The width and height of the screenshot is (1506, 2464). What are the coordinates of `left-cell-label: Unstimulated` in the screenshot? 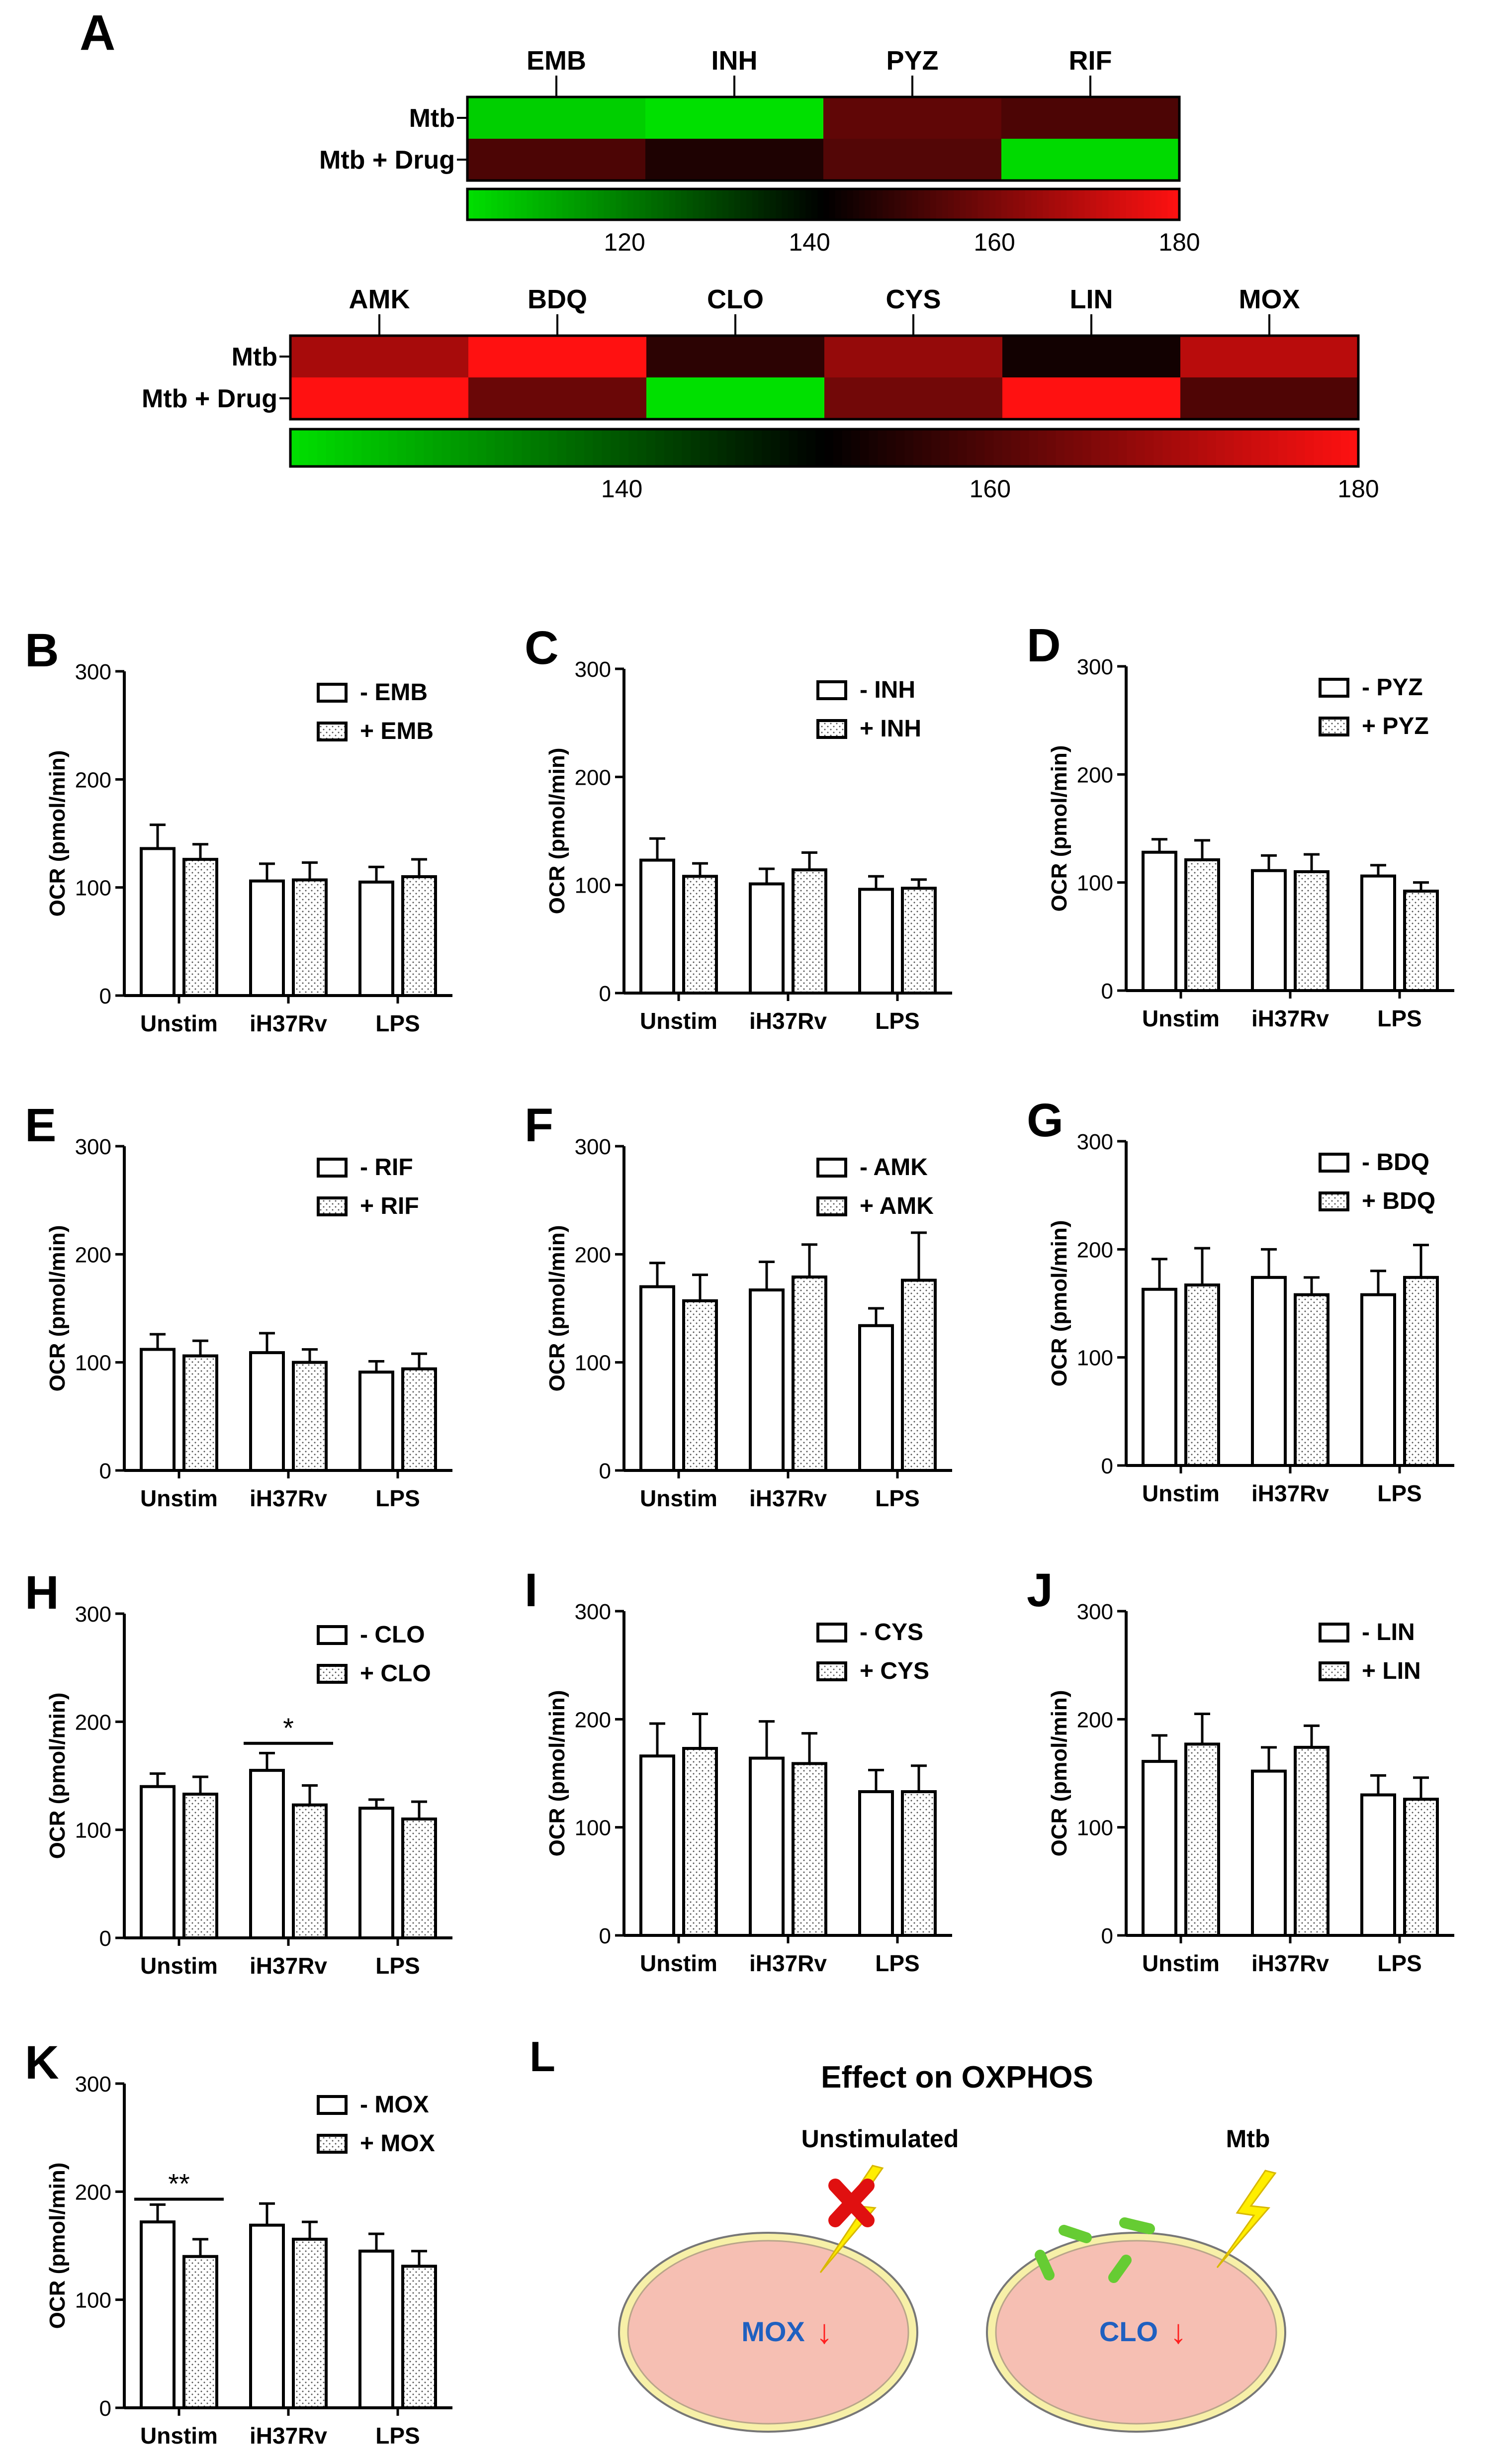 It's located at (880, 2139).